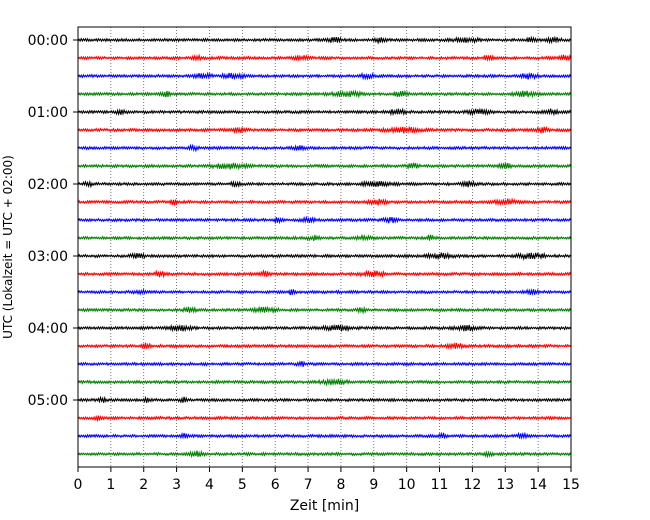 The width and height of the screenshot is (650, 520). I want to click on x-tick-label: 7, so click(308, 485).